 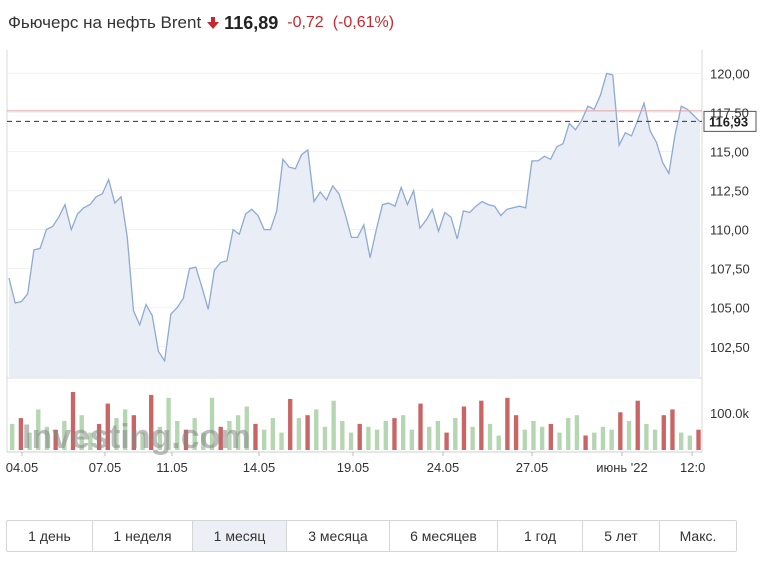 What do you see at coordinates (622, 467) in the screenshot?
I see `x-tick-label: июнь '22` at bounding box center [622, 467].